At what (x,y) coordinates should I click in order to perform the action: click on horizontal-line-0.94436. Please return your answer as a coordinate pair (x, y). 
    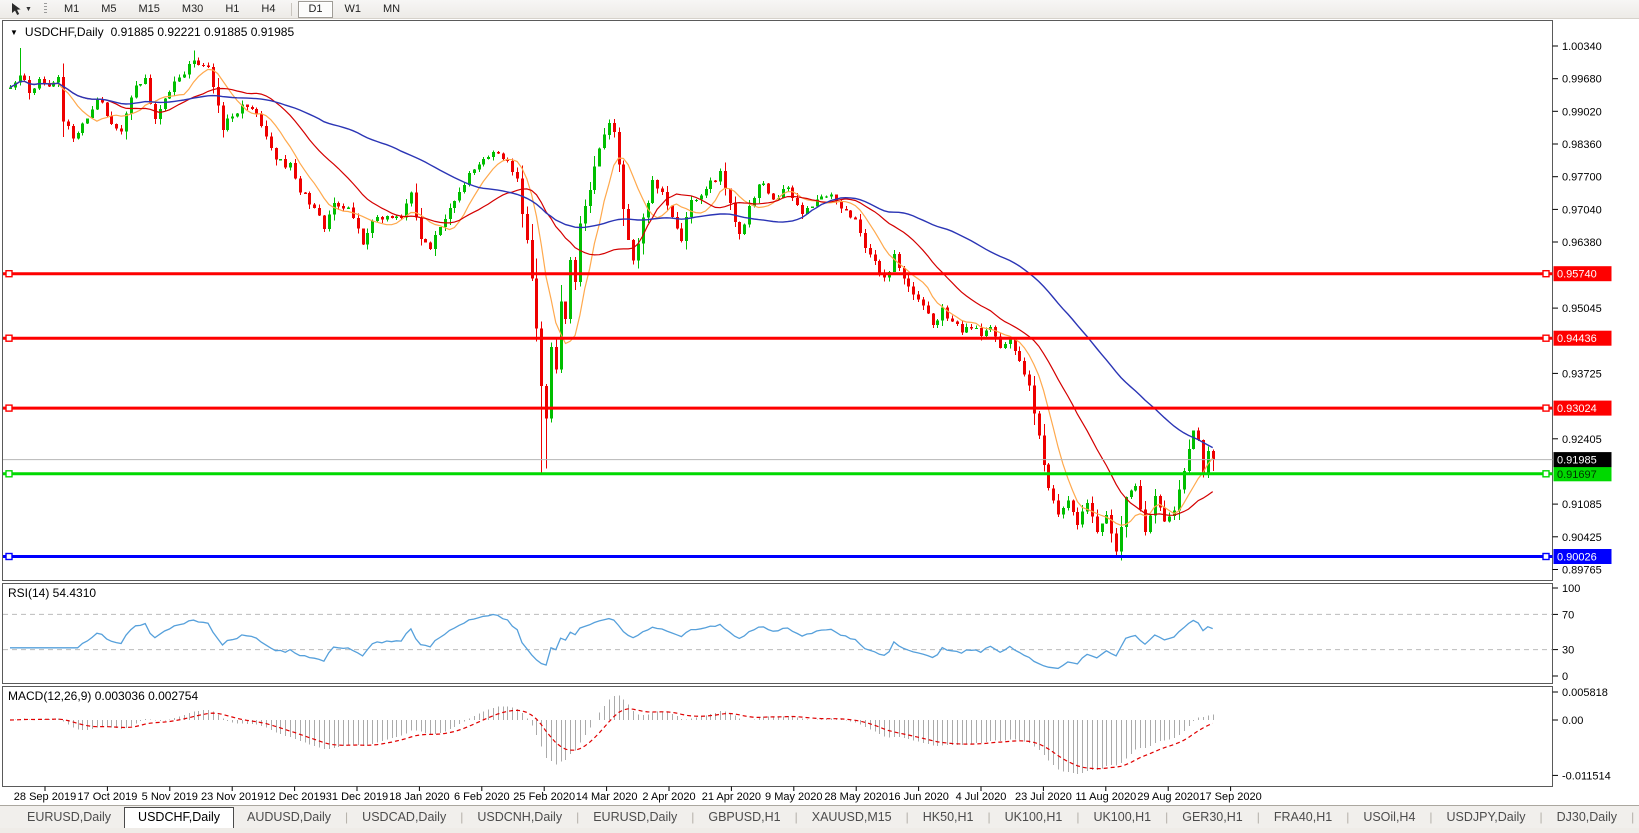
    Looking at the image, I should click on (778, 338).